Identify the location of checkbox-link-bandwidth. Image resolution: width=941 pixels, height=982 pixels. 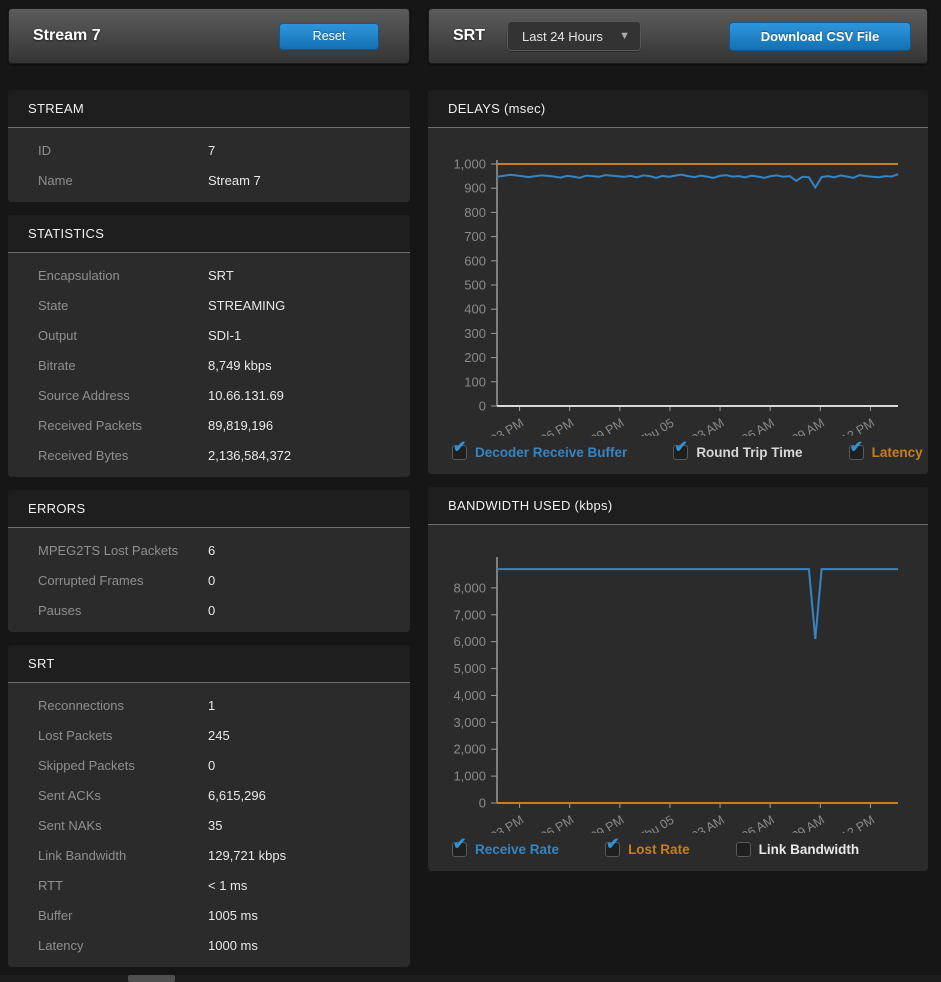
(743, 849).